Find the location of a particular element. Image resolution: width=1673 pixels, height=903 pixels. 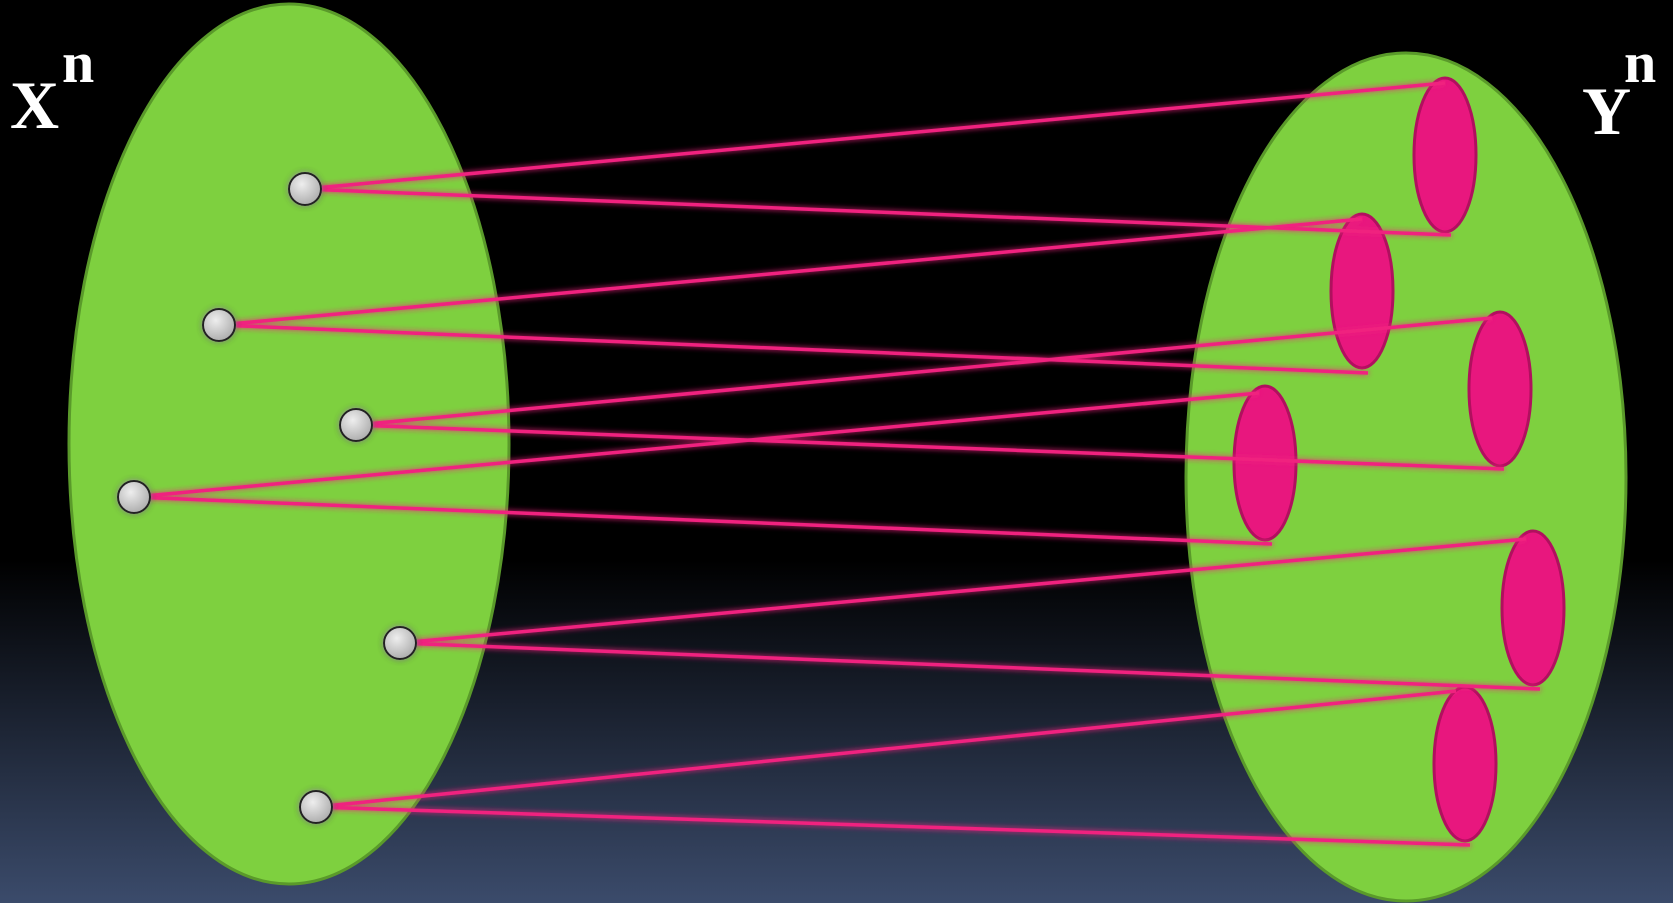

set-label: X is located at coordinates (34, 105).